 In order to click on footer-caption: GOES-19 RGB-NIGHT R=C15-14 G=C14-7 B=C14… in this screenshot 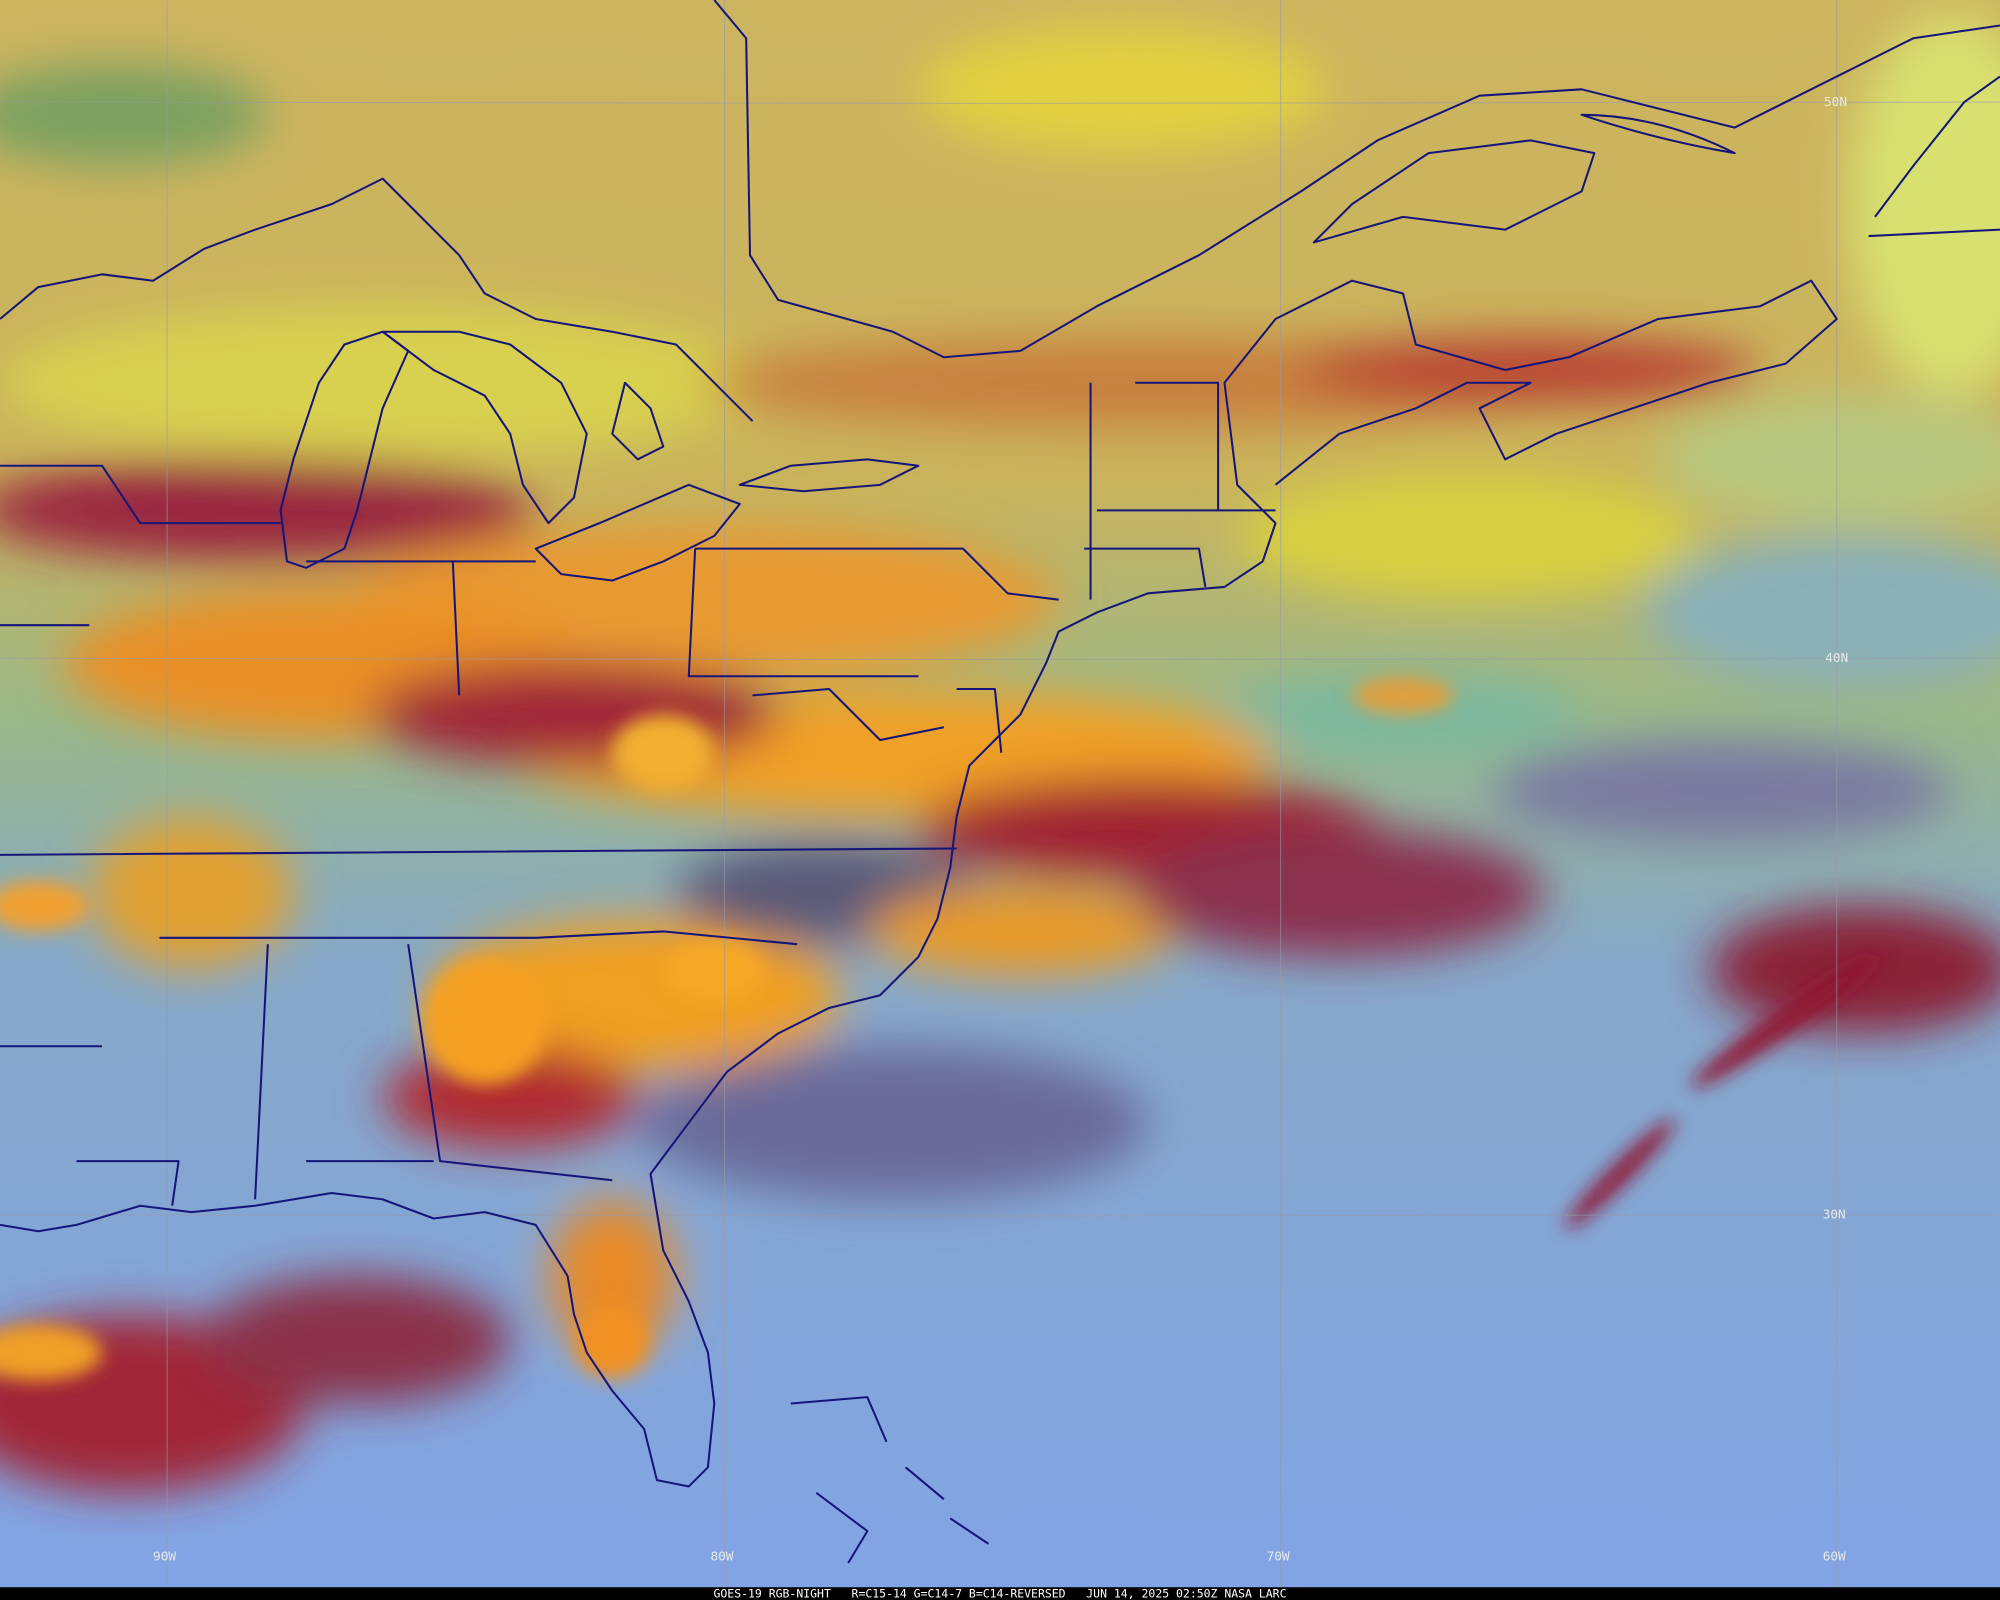, I will do `click(999, 1593)`.